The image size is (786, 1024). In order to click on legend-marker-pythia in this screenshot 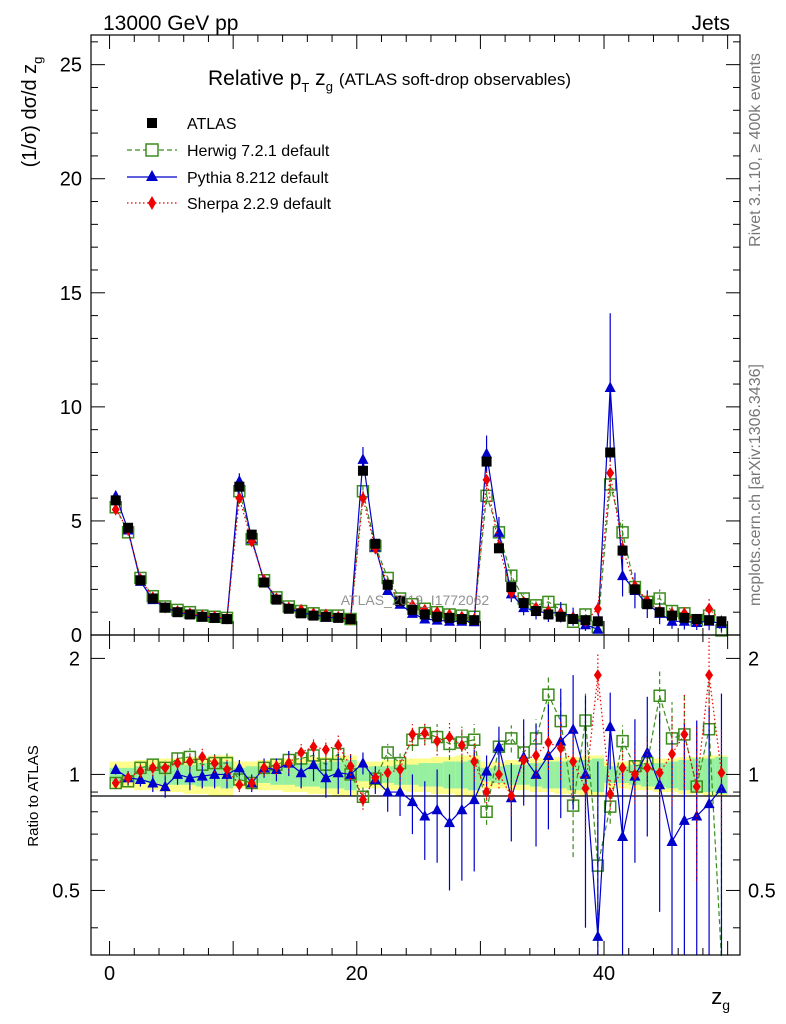, I will do `click(152, 175)`.